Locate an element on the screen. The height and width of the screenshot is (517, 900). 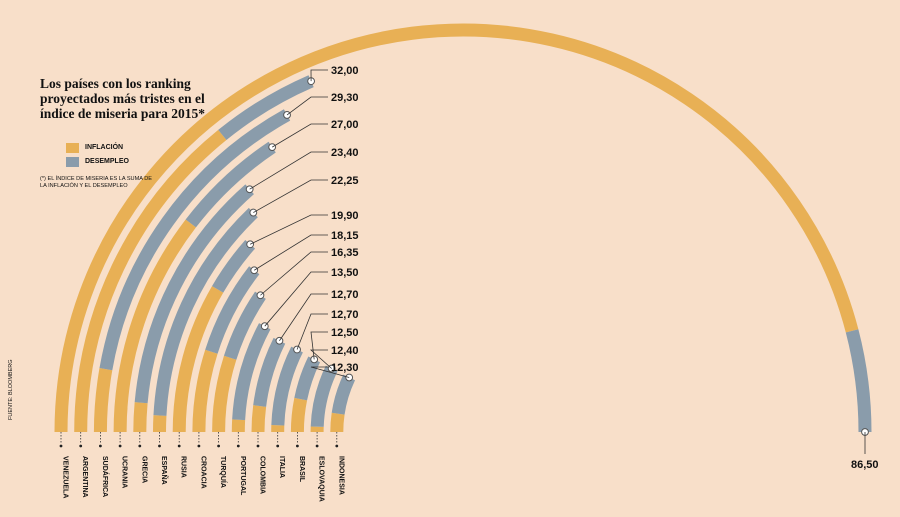
country-label-croacia: CROACIA is located at coordinates (202, 472).